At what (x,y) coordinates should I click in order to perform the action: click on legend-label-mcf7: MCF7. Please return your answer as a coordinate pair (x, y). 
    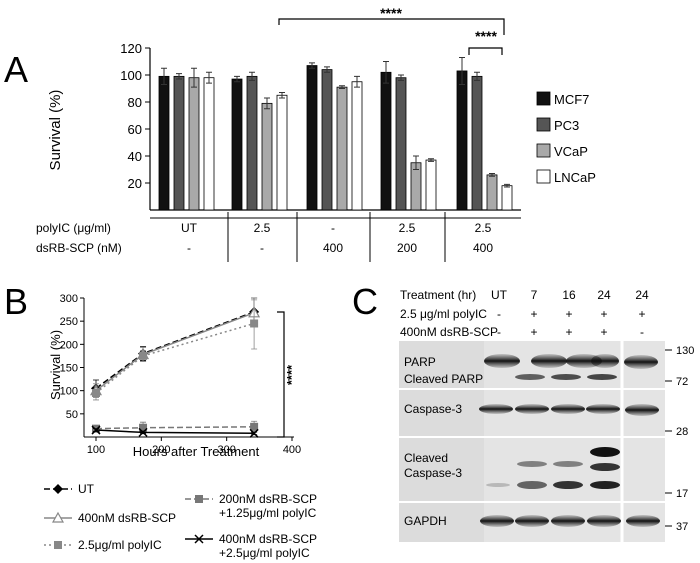
    Looking at the image, I should click on (571, 99).